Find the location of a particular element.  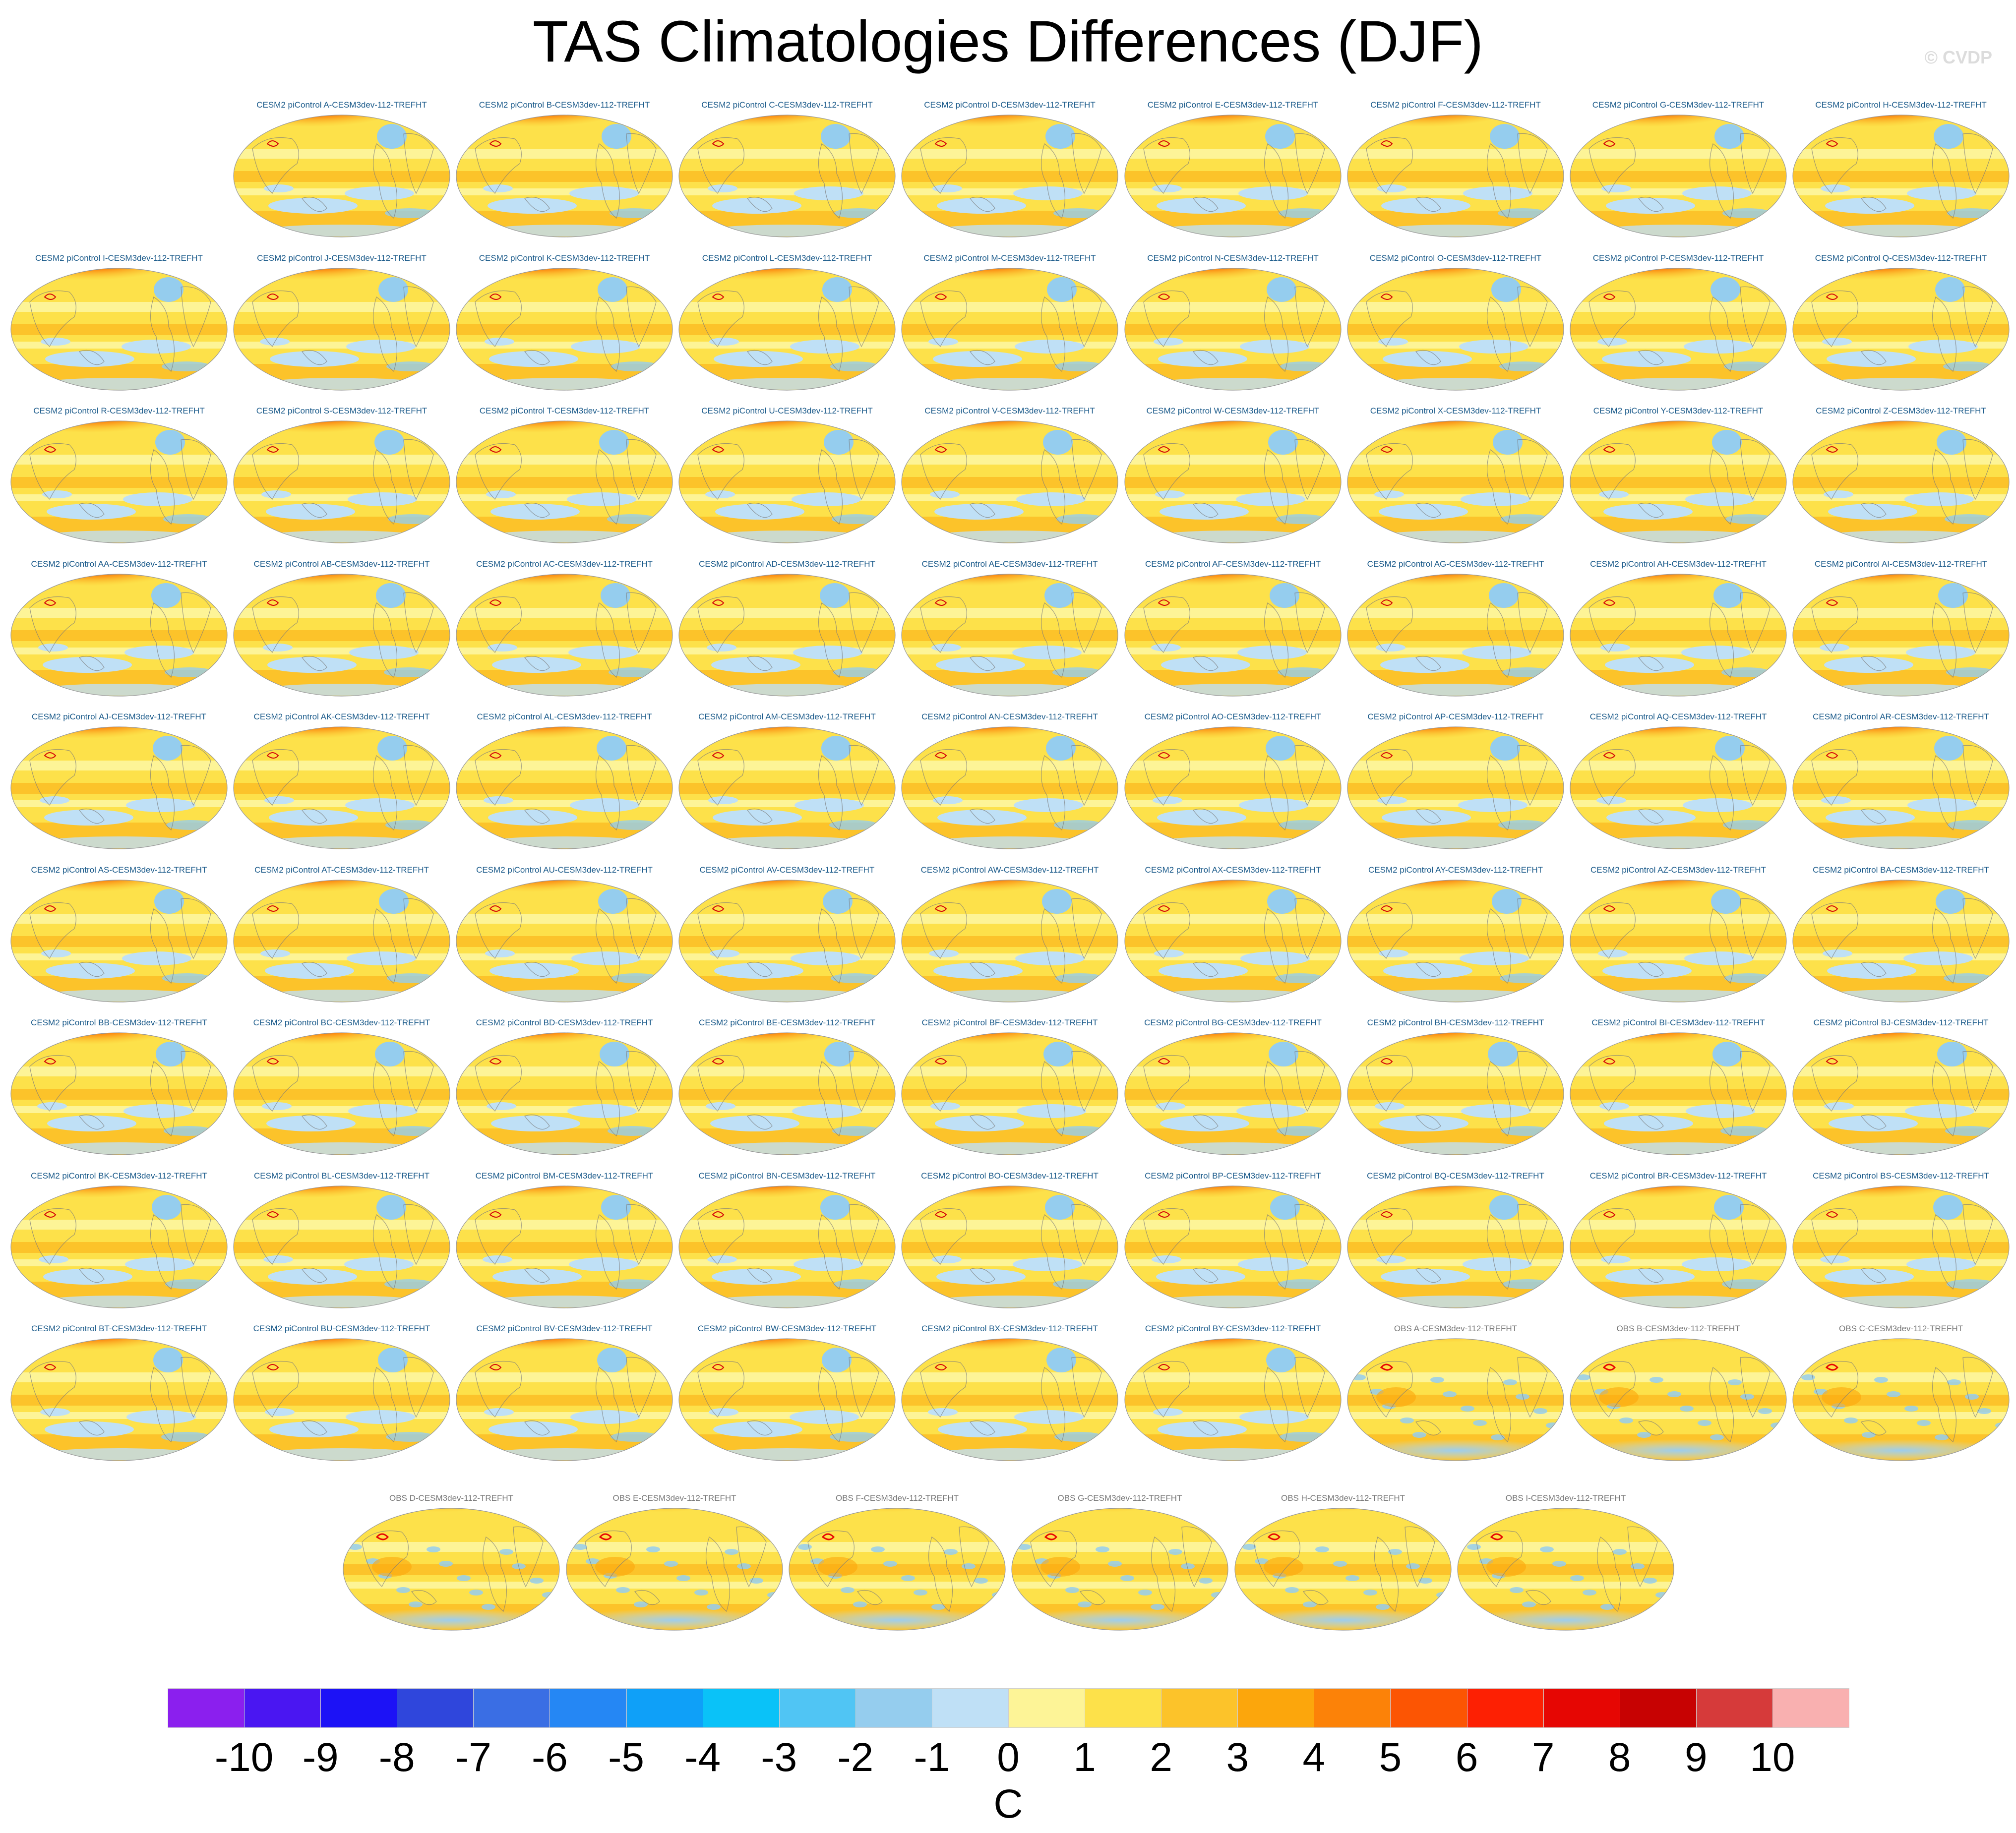

panel-title: CESM2 piControl BD-CESM3dev-112-TREFHT is located at coordinates (564, 1023).